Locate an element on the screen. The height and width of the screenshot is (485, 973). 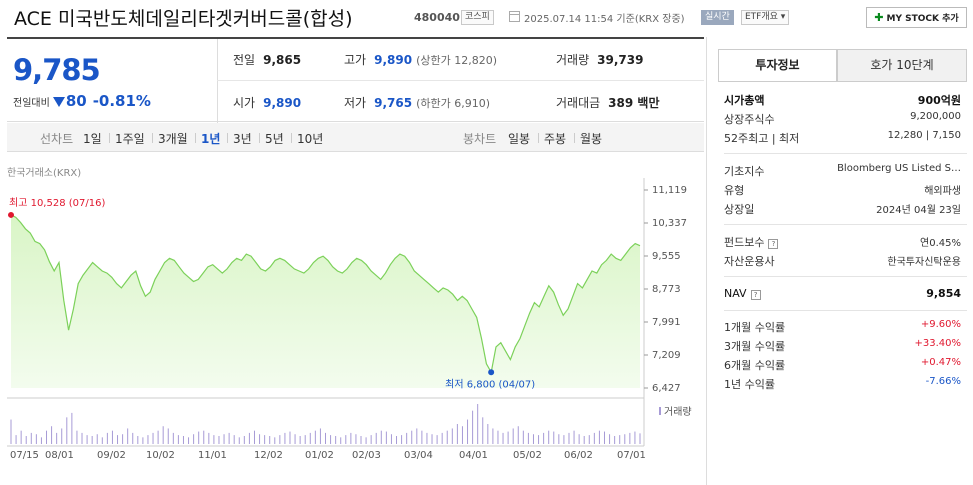
x-tick-label: 12/02 is located at coordinates (268, 455).